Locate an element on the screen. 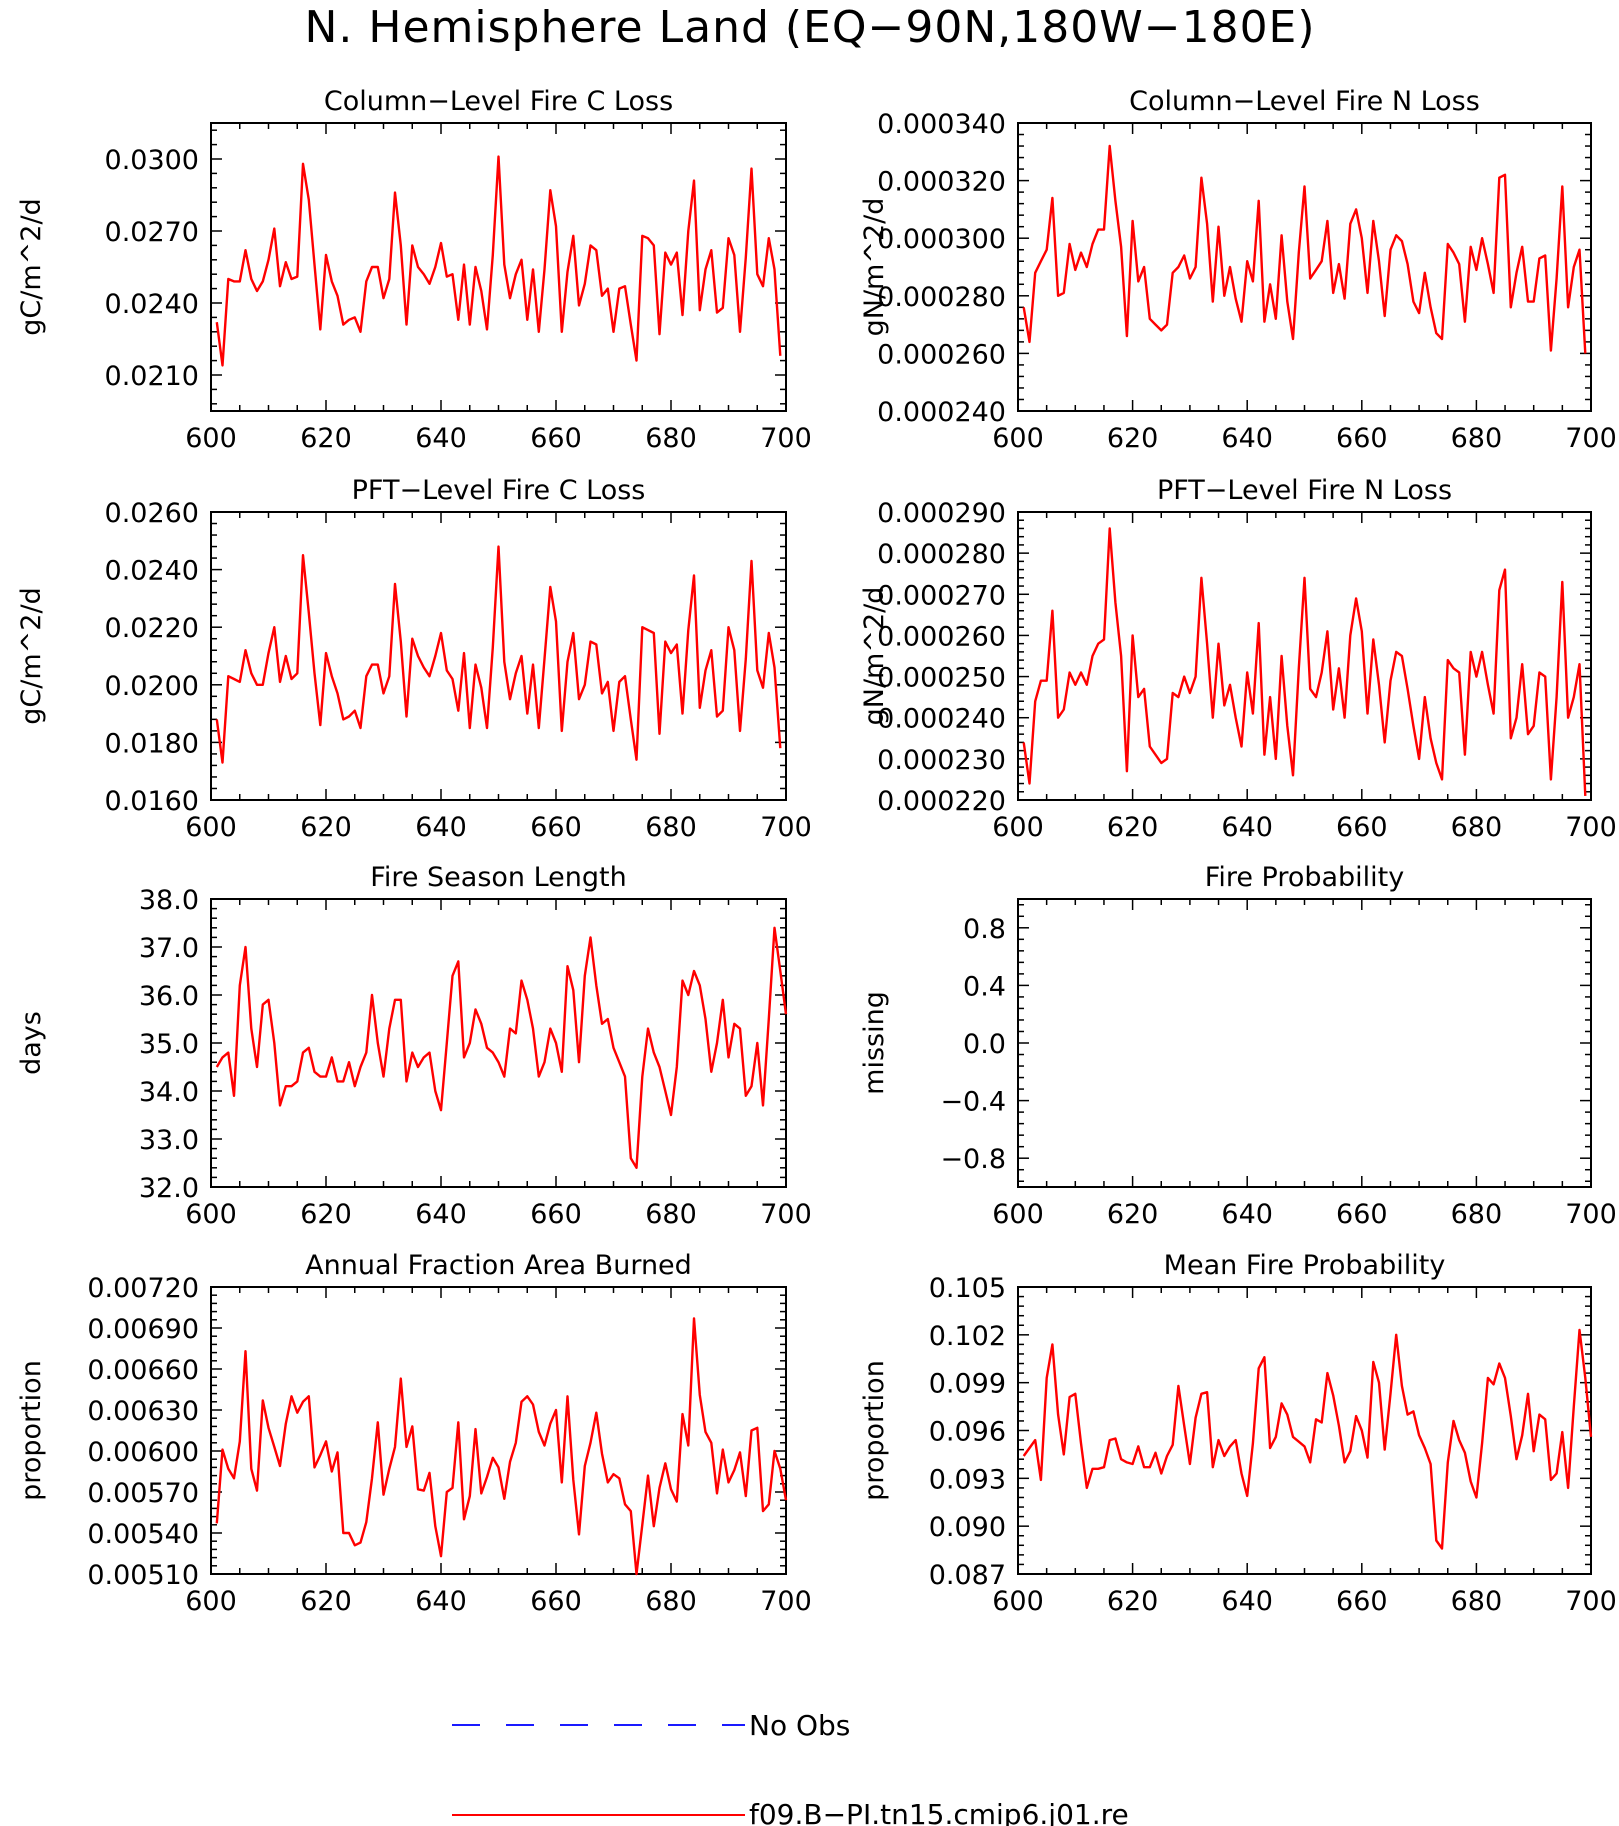  y-tick-label: −0.4 is located at coordinates (973, 1102).